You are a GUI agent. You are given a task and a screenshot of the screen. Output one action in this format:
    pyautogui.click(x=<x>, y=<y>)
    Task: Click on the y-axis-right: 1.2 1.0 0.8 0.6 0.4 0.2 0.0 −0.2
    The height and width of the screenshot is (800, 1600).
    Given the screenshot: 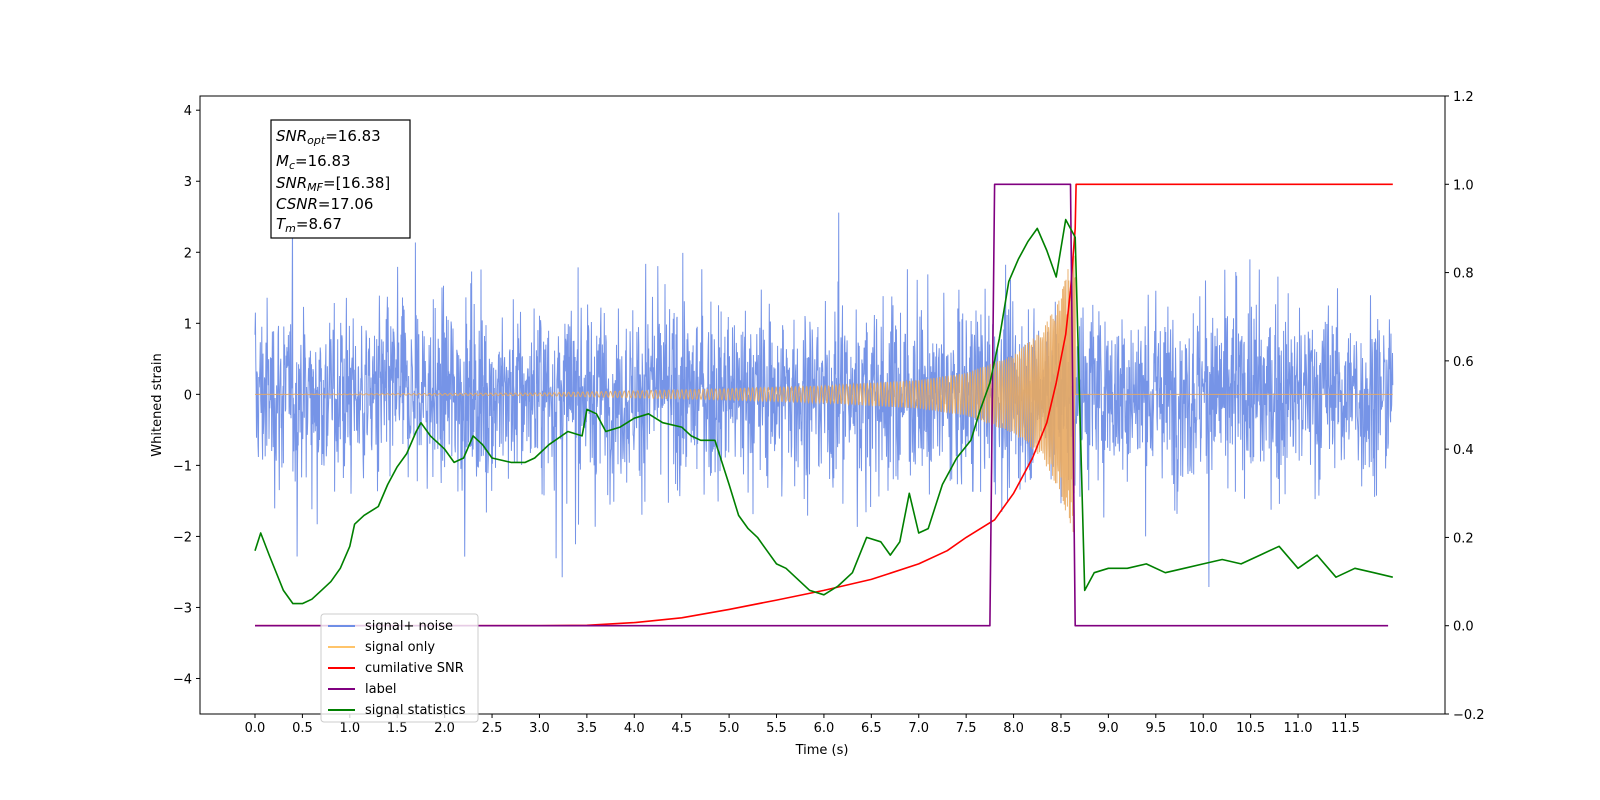 What is the action you would take?
    pyautogui.click(x=1465, y=406)
    